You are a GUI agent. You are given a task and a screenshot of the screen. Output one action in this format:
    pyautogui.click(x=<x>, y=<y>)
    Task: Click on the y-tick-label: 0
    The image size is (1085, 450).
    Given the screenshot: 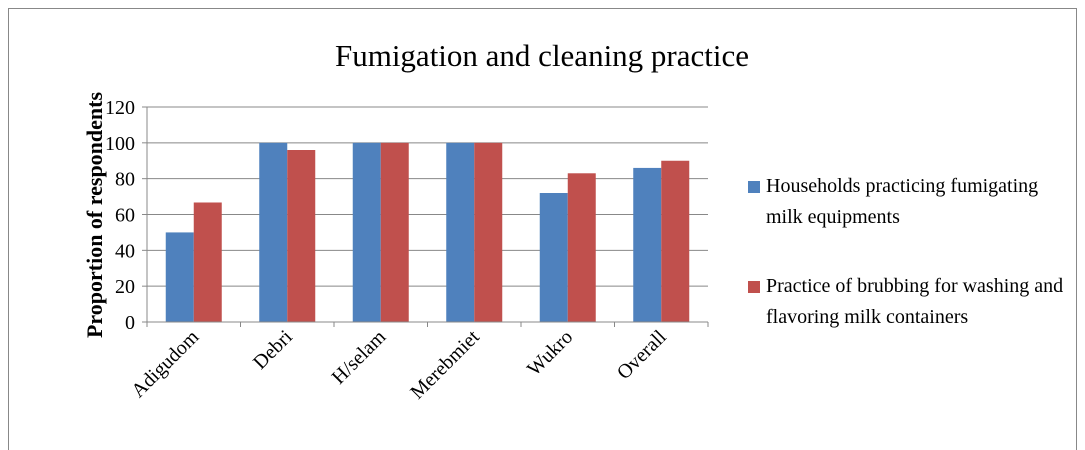 What is the action you would take?
    pyautogui.click(x=130, y=323)
    